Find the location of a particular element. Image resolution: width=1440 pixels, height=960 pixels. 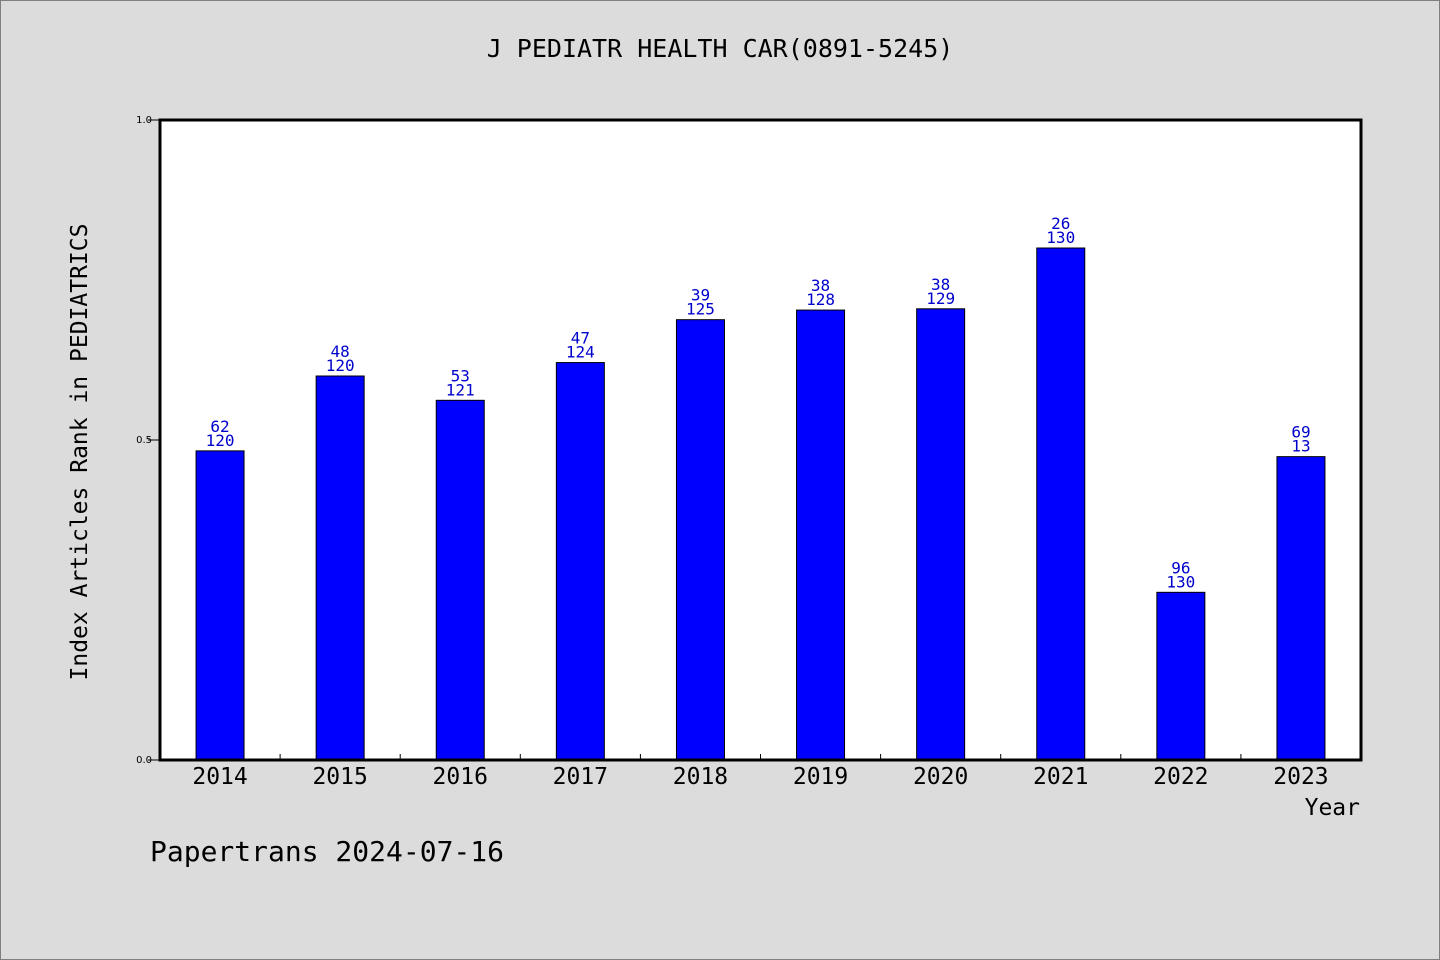

footer-text: Papertrans 2024-07-16 is located at coordinates (327, 851).